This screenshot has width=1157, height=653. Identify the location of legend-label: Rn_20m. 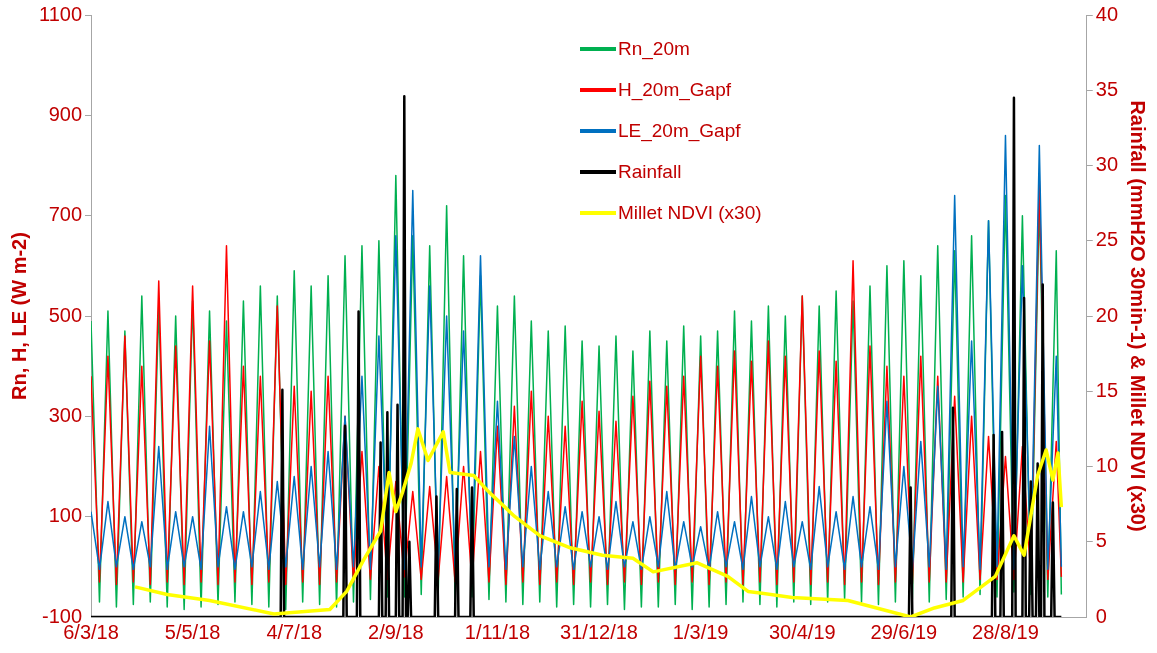
(654, 48).